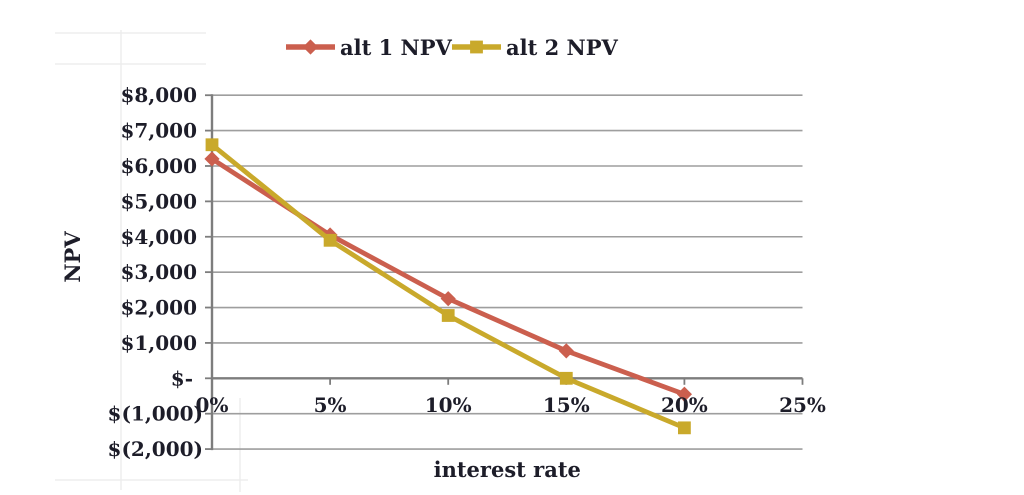 This screenshot has height=495, width=1024. I want to click on legend-item-alt-2-npv: alt 2 NPV, so click(535, 47).